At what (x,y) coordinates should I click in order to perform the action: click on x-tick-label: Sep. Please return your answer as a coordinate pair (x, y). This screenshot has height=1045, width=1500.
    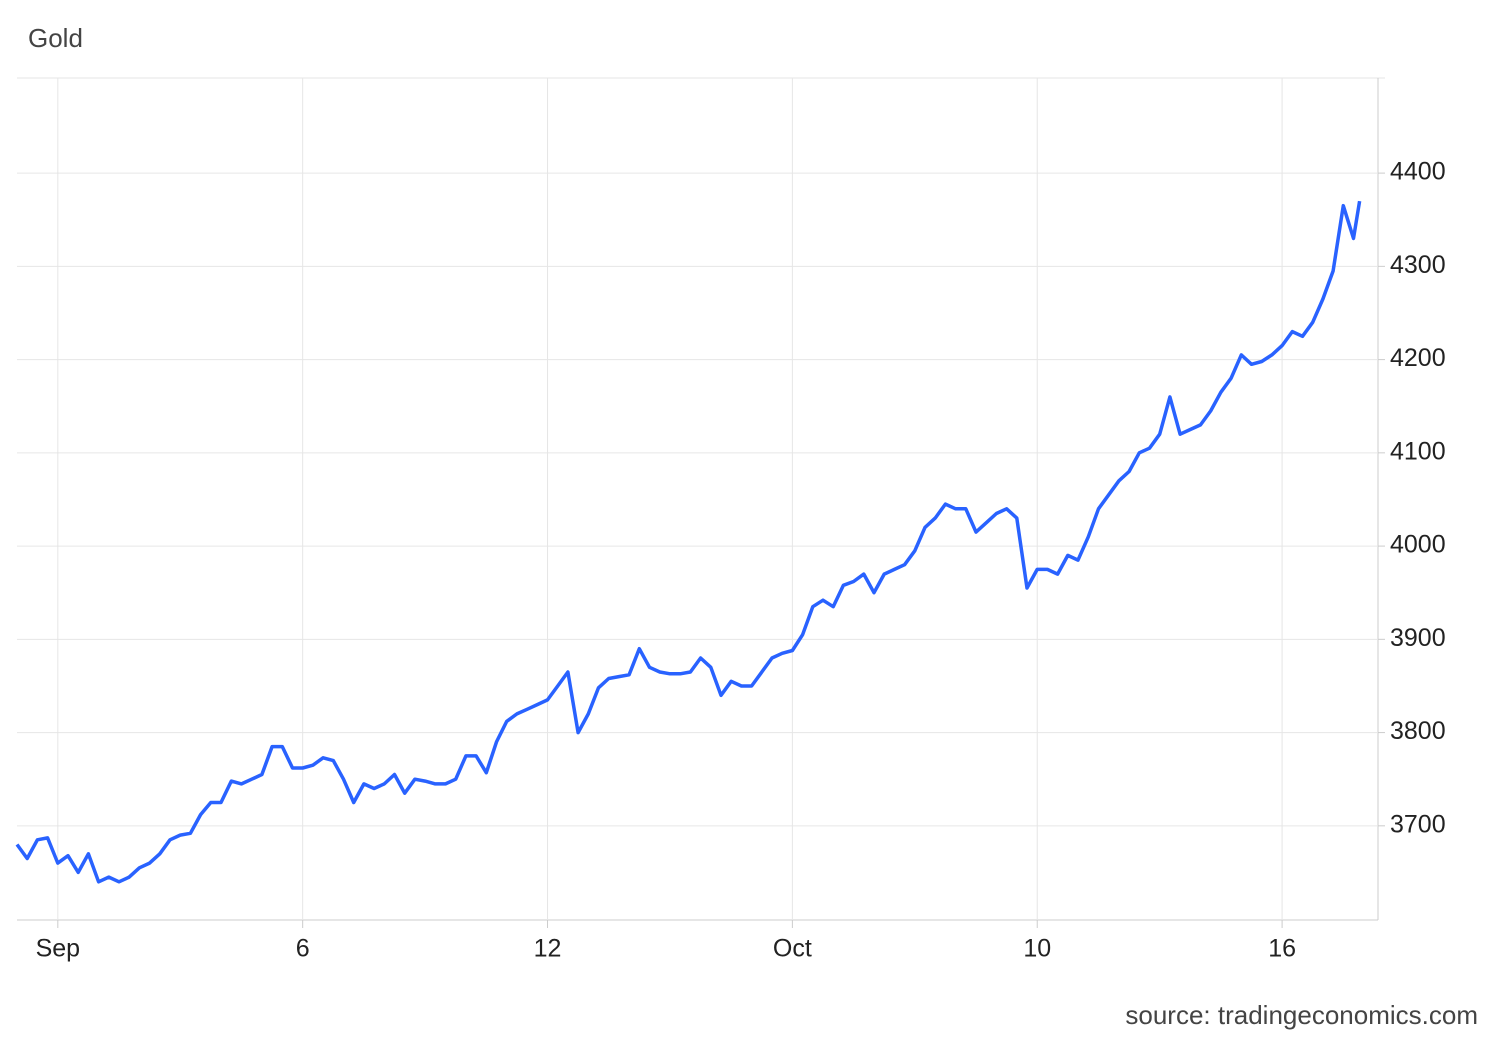
    Looking at the image, I should click on (58, 949).